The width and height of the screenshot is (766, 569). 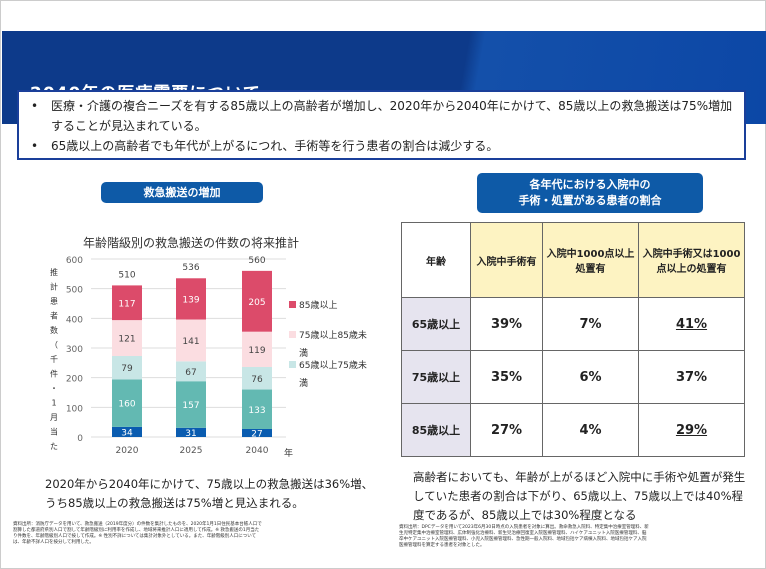 I want to click on y-tick-label: 100, so click(x=74, y=409).